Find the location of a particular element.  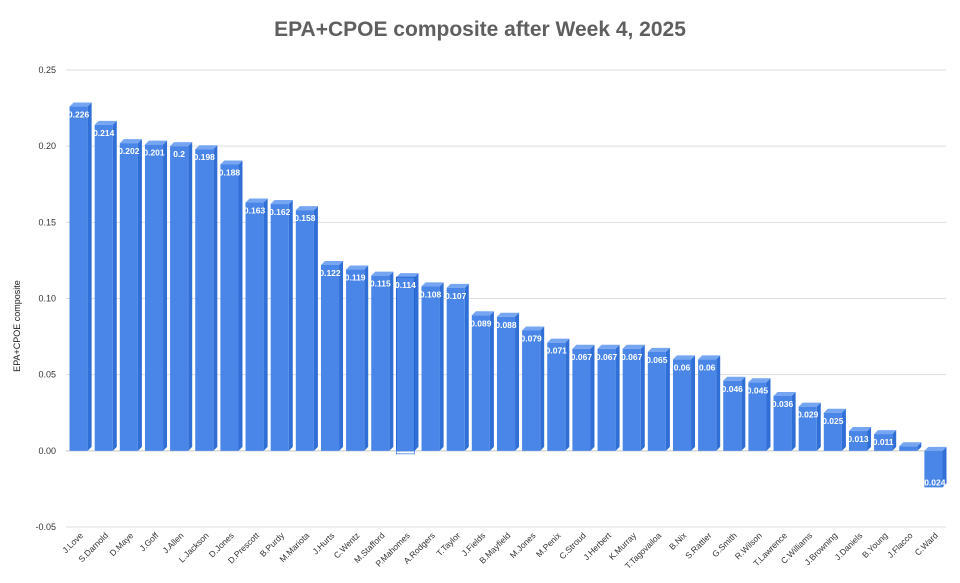

x-tick-label: J.Flacco is located at coordinates (900, 545).